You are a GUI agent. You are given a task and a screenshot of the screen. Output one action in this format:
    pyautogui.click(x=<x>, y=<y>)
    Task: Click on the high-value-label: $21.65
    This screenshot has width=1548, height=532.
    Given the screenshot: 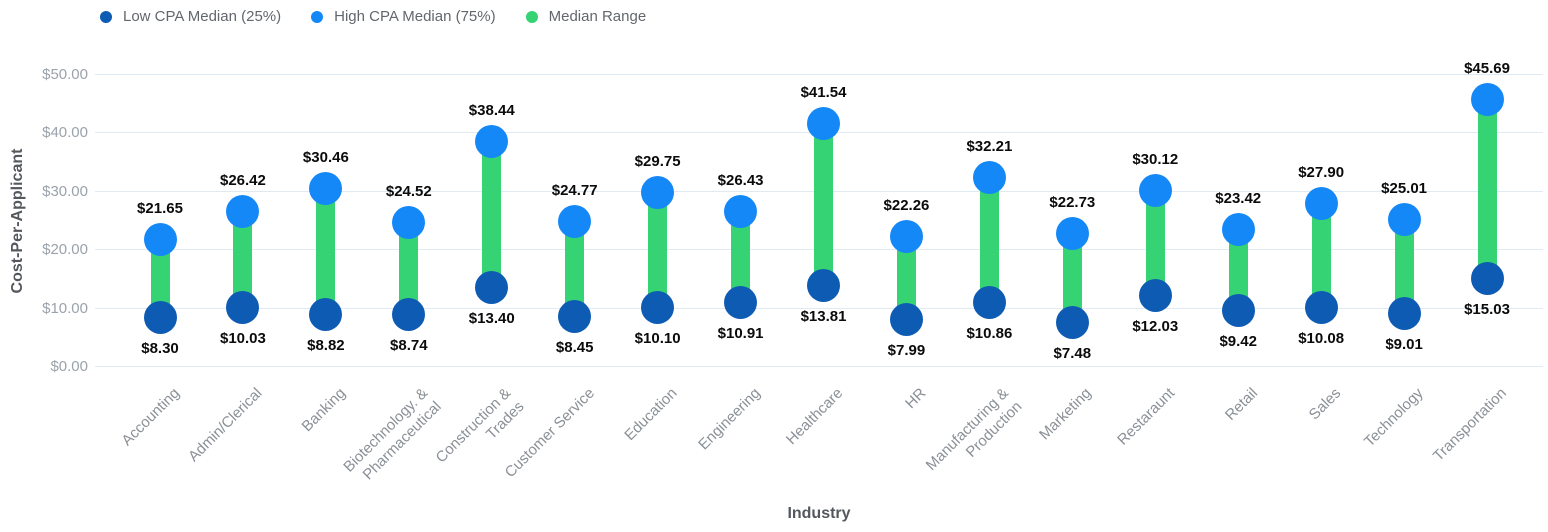 What is the action you would take?
    pyautogui.click(x=160, y=209)
    